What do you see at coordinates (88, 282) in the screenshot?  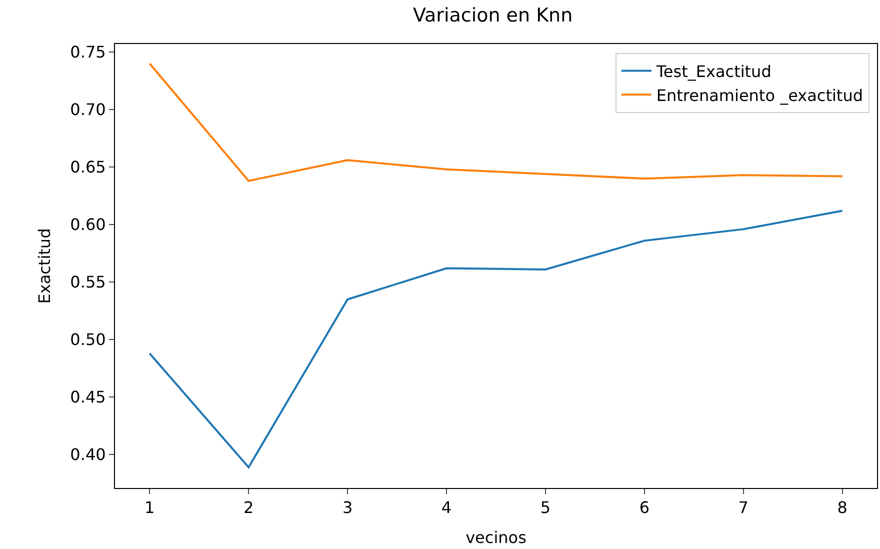 I see `y-tick-label: 0.55` at bounding box center [88, 282].